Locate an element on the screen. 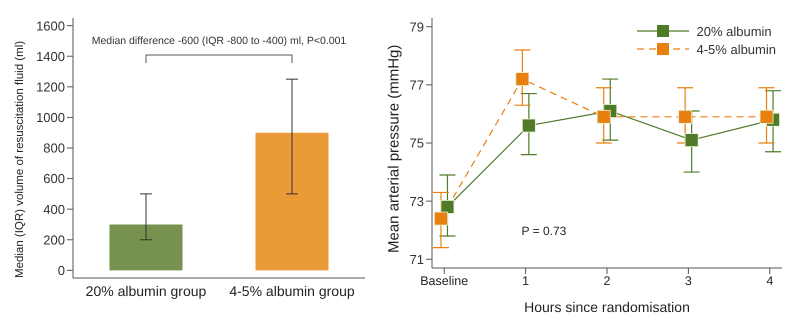 The width and height of the screenshot is (800, 326). y-tick-label: 1400 is located at coordinates (50, 56).